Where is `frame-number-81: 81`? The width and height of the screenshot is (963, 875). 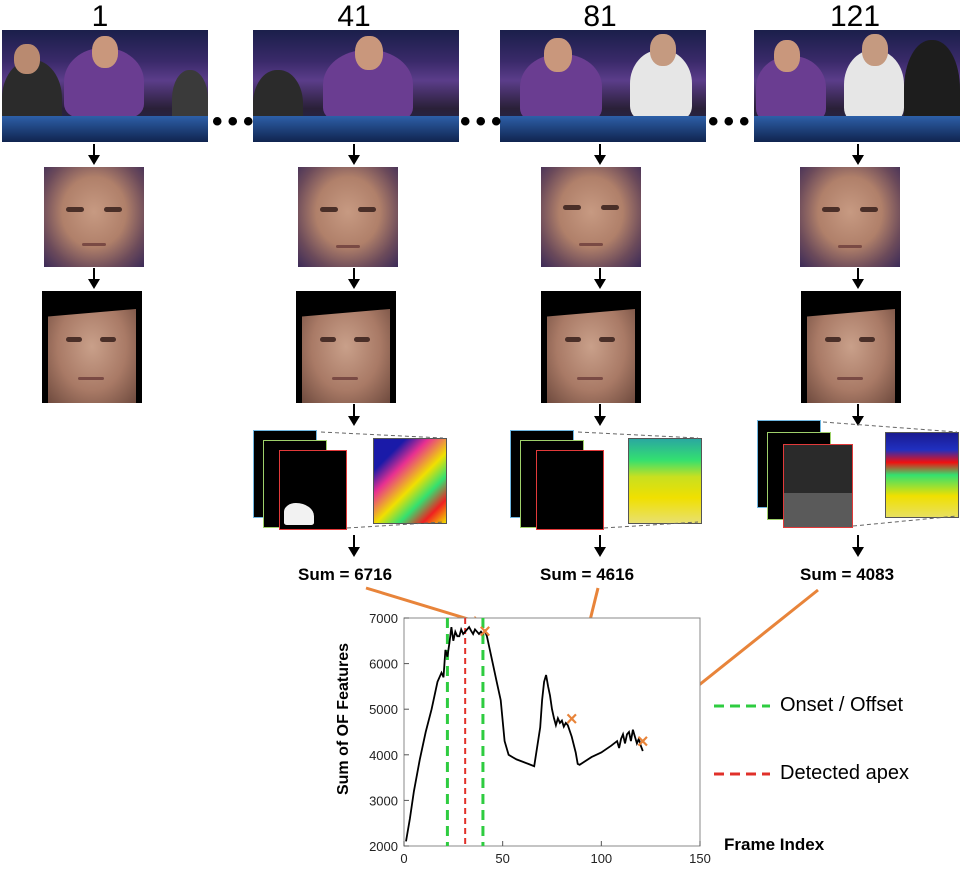
frame-number-81: 81 is located at coordinates (600, 16).